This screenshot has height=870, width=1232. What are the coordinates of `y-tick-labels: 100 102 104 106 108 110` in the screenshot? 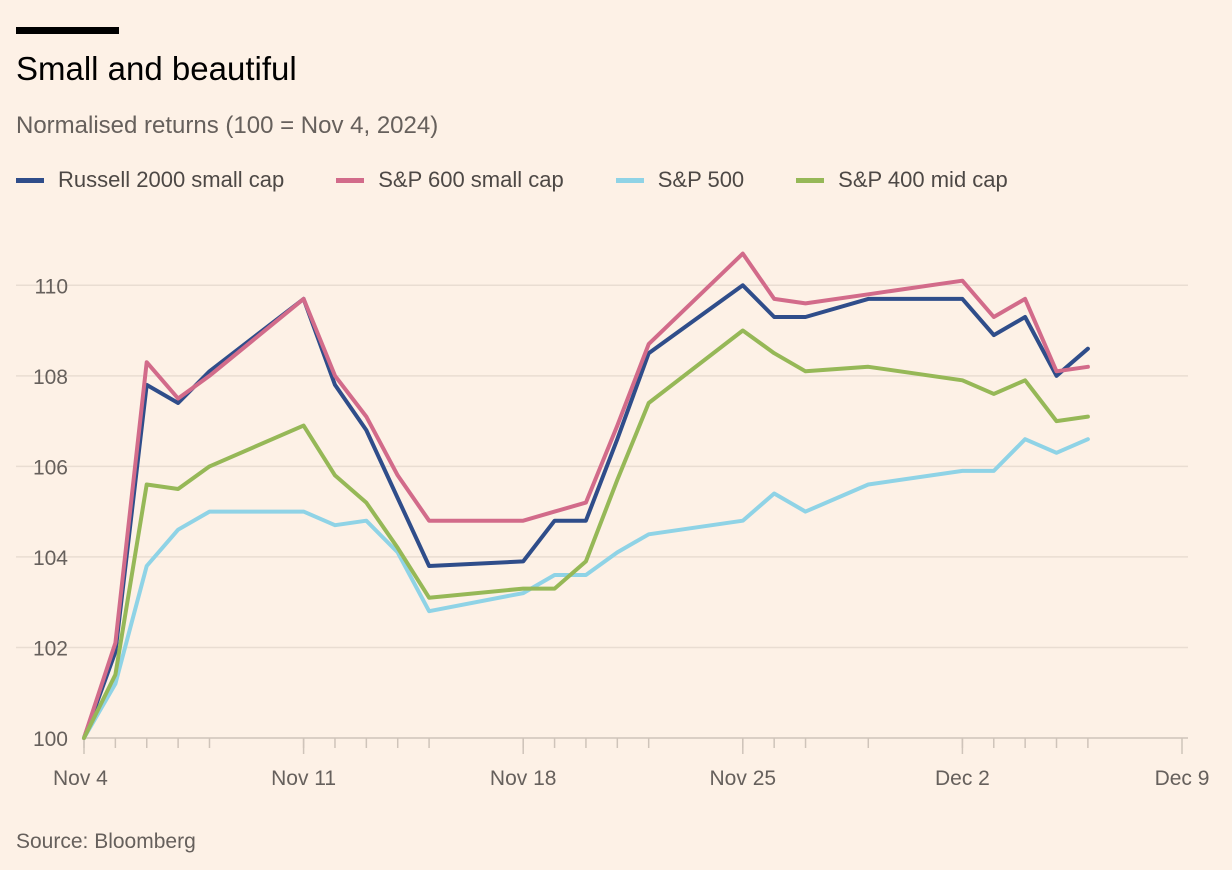 It's located at (50, 513).